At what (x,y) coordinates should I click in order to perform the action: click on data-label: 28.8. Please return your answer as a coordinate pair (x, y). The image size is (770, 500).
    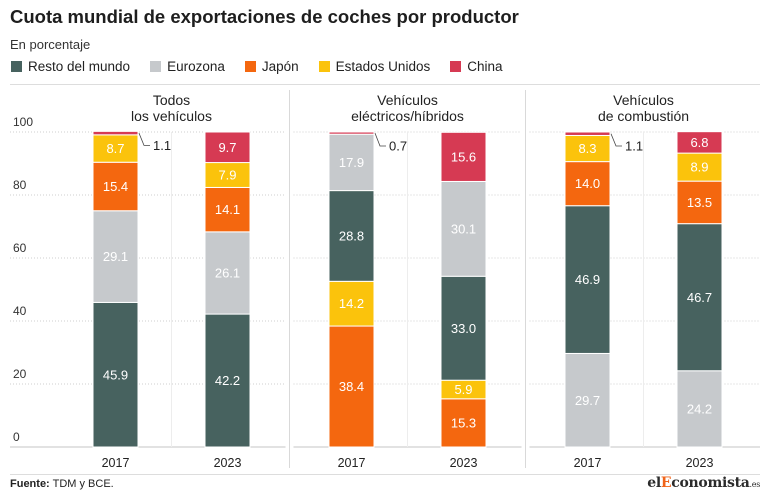
    Looking at the image, I should click on (351, 236).